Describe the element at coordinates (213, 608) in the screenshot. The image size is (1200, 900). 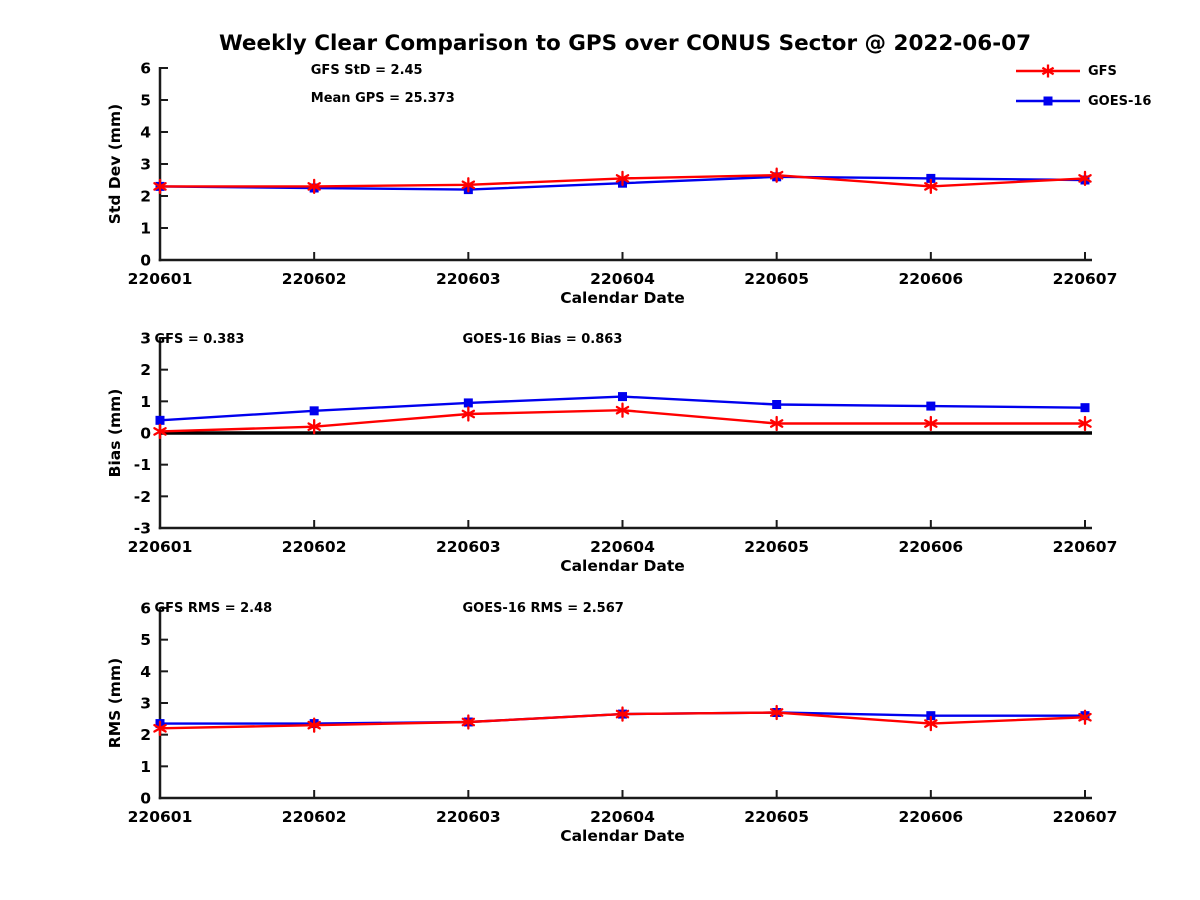
I see `annotation-text: GFS RMS = 2.48` at that location.